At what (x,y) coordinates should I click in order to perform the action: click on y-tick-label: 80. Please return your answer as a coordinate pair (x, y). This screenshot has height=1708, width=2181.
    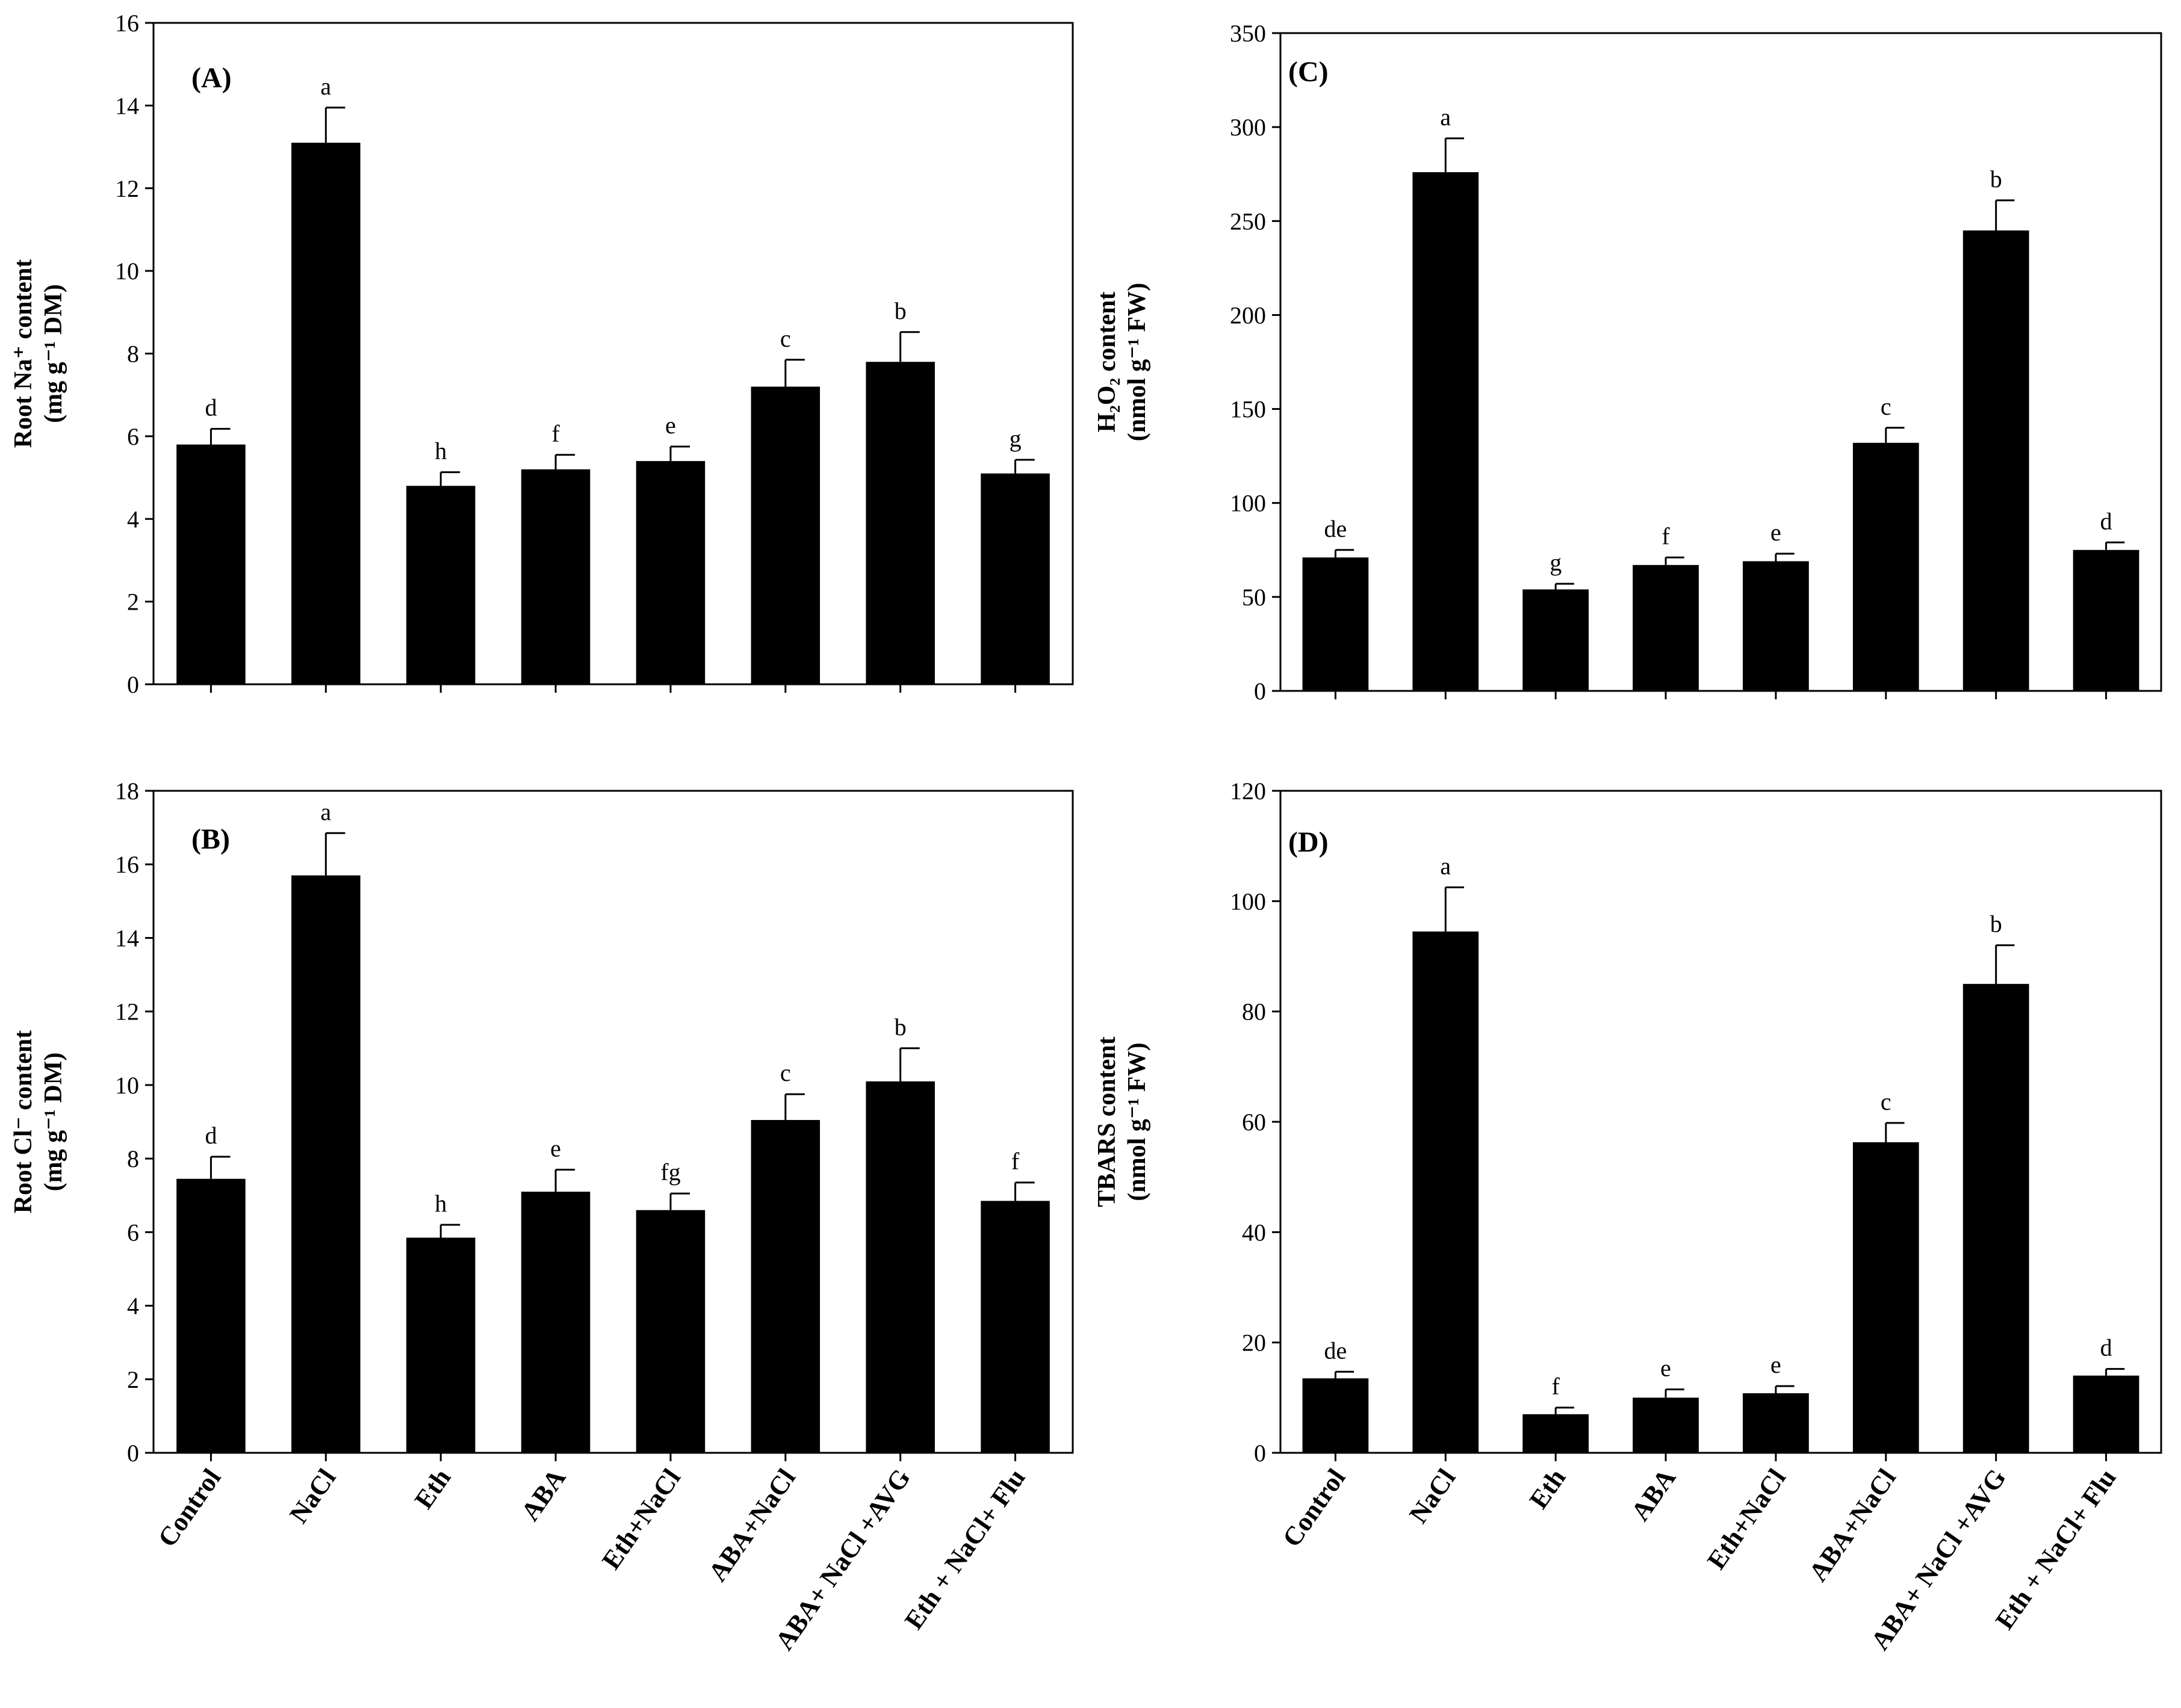
    Looking at the image, I should click on (1254, 1012).